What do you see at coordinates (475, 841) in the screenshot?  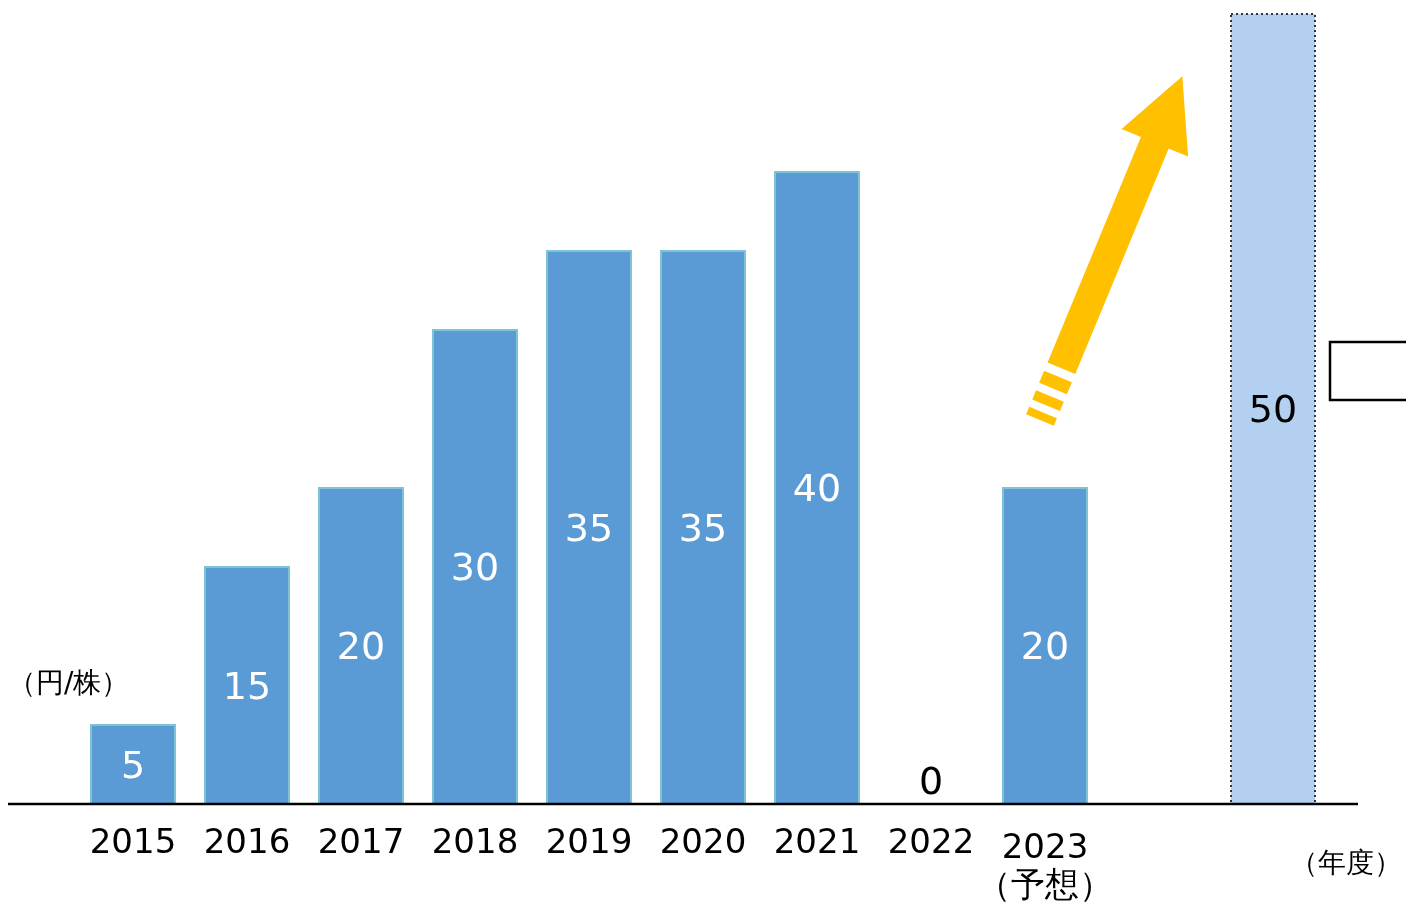 I see `x-tick-label: 2018` at bounding box center [475, 841].